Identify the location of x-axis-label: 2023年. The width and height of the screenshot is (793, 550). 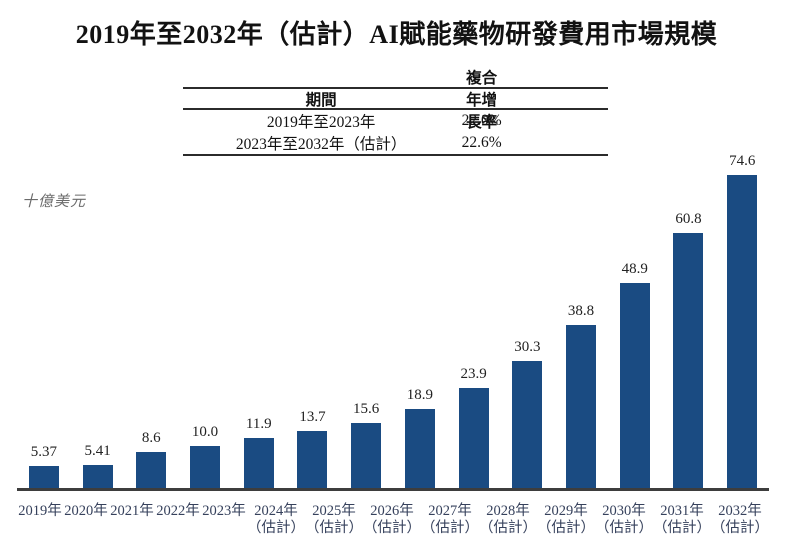
(224, 520).